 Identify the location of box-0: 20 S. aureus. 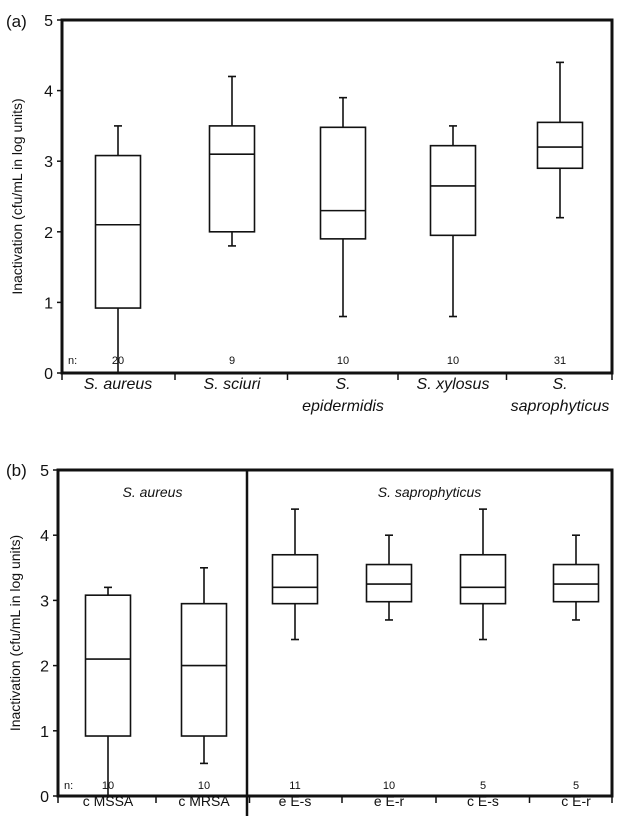
(118, 259).